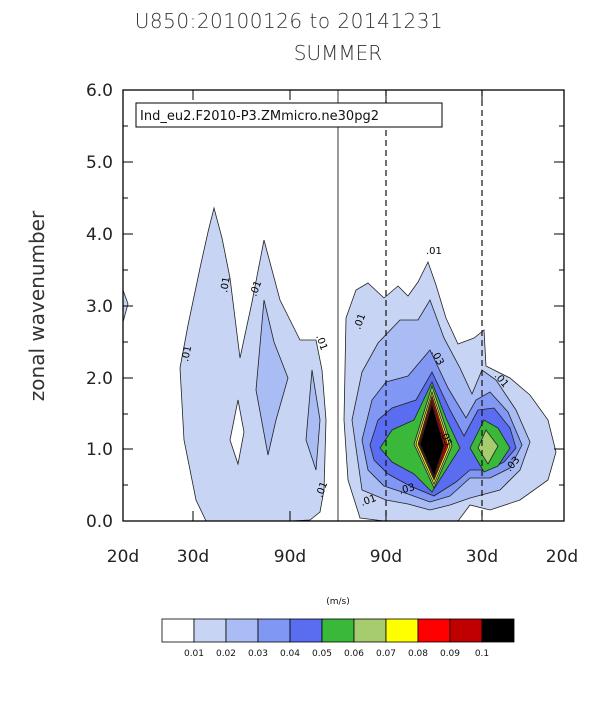 The image size is (607, 714). Describe the element at coordinates (187, 354) in the screenshot. I see `contour-label-1: .01` at that location.